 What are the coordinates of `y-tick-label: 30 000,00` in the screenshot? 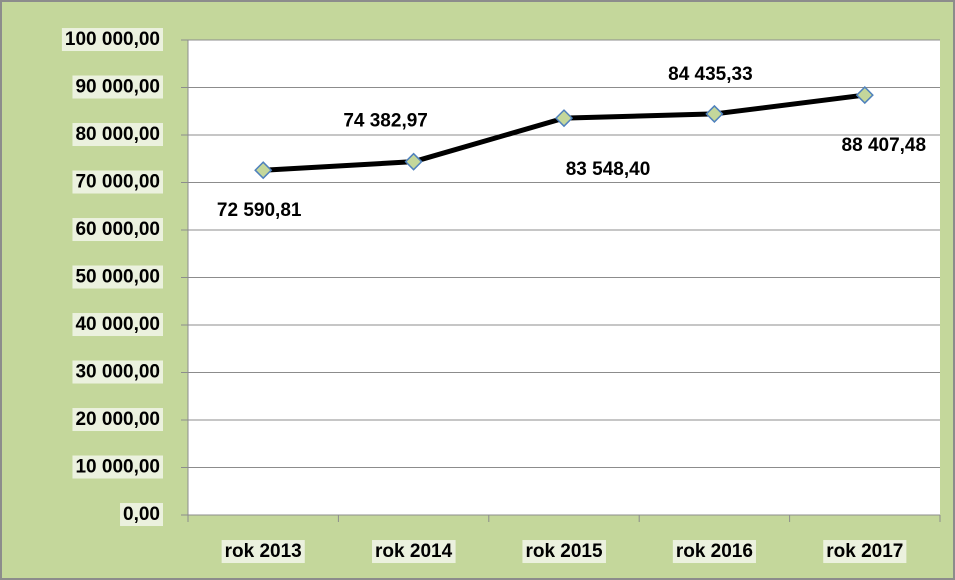 It's located at (117, 372).